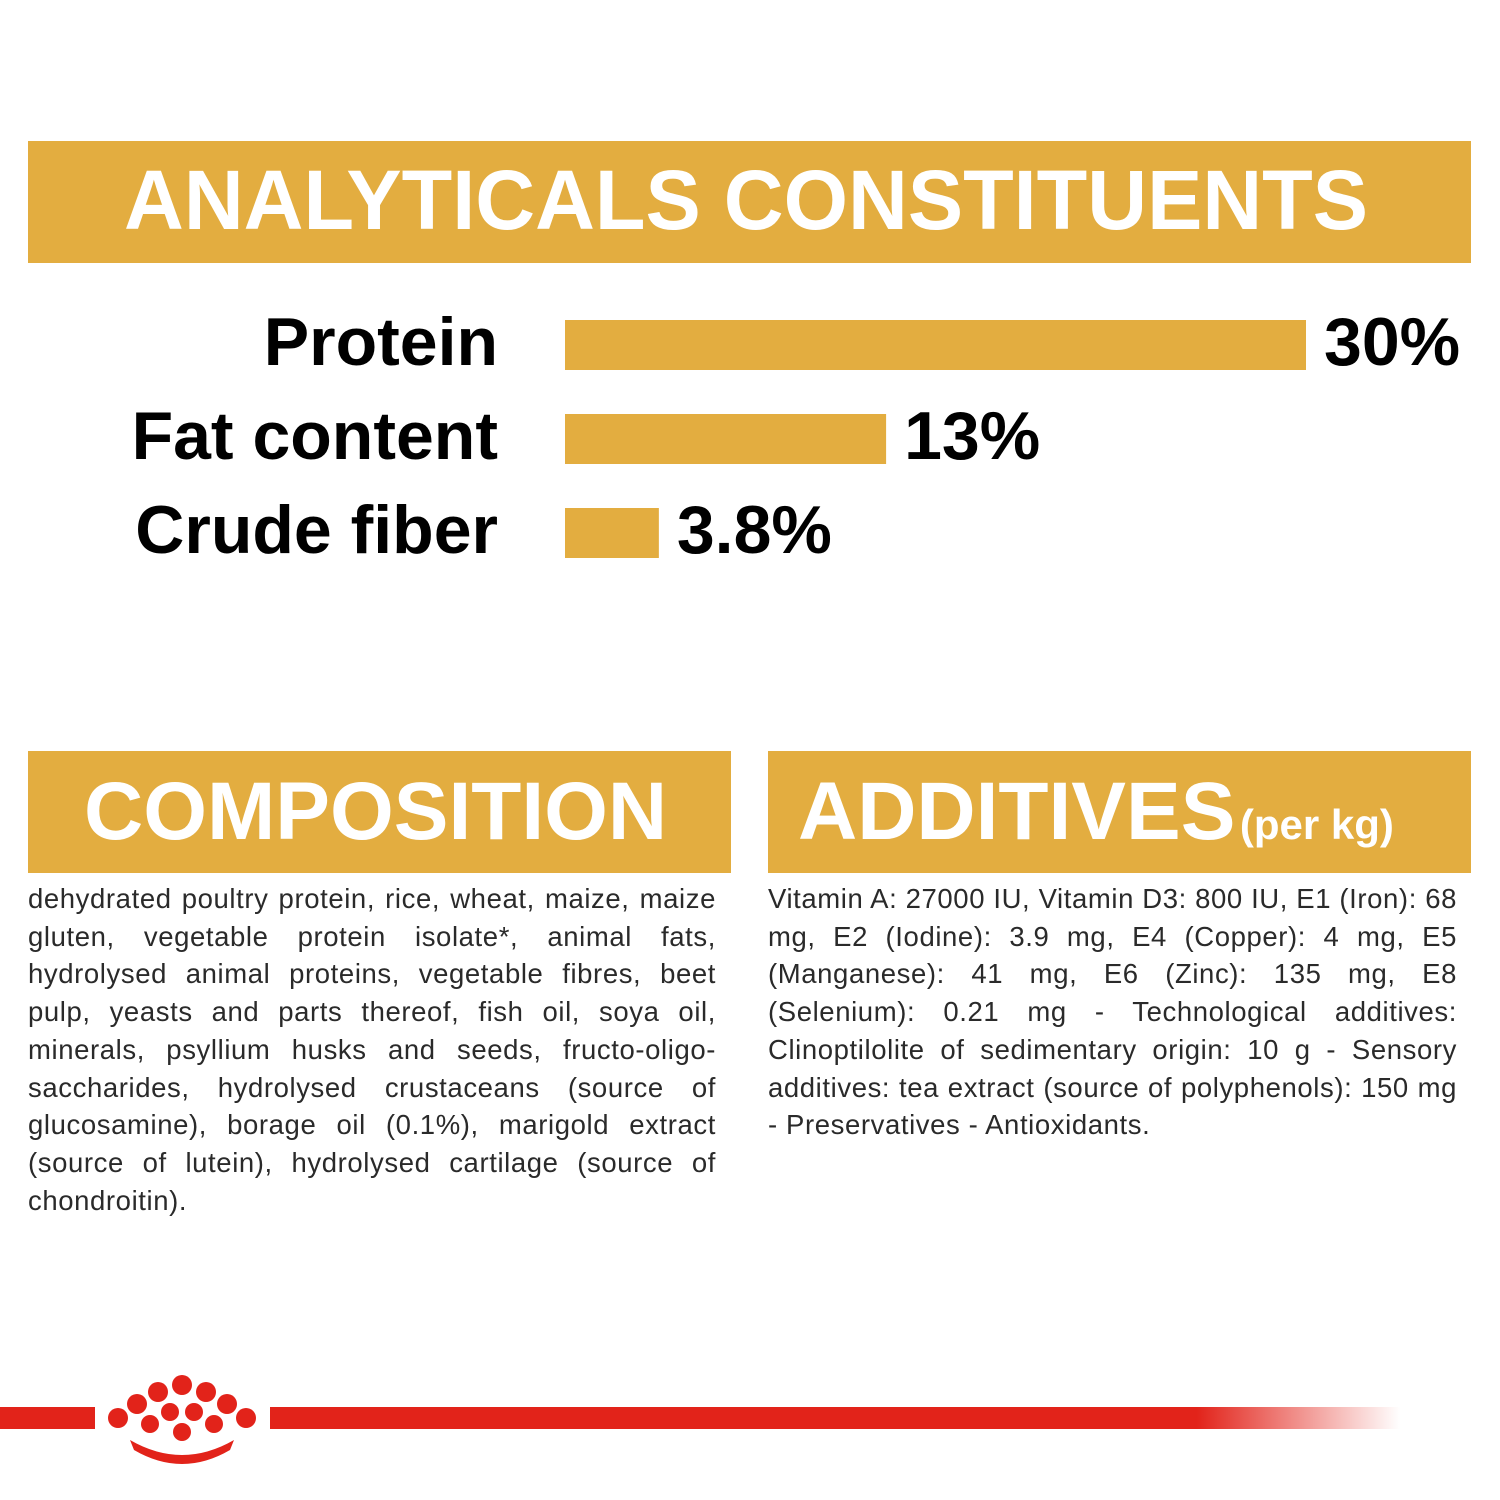 This screenshot has width=1500, height=1500. I want to click on additives-header: ADDITIVES (per kg), so click(1119, 812).